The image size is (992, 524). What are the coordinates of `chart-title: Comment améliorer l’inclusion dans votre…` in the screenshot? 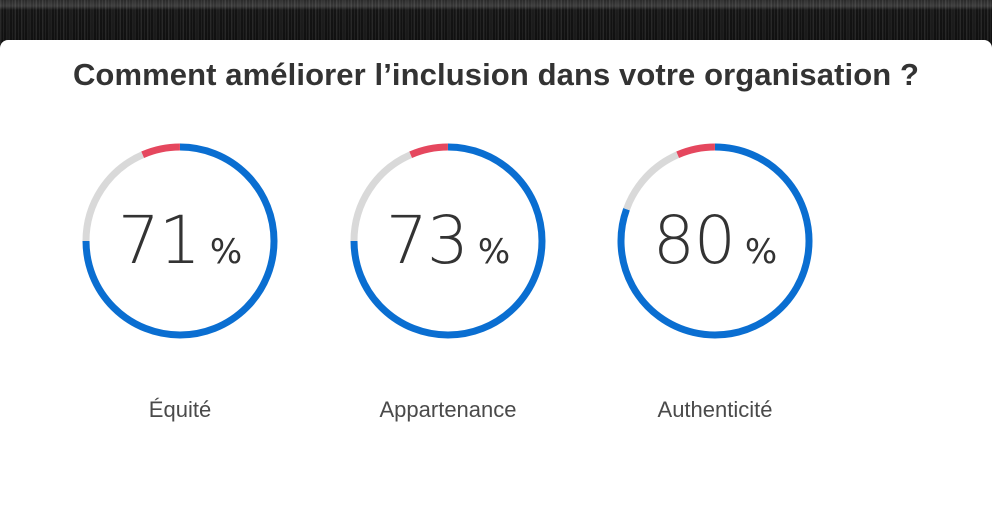 It's located at (496, 74).